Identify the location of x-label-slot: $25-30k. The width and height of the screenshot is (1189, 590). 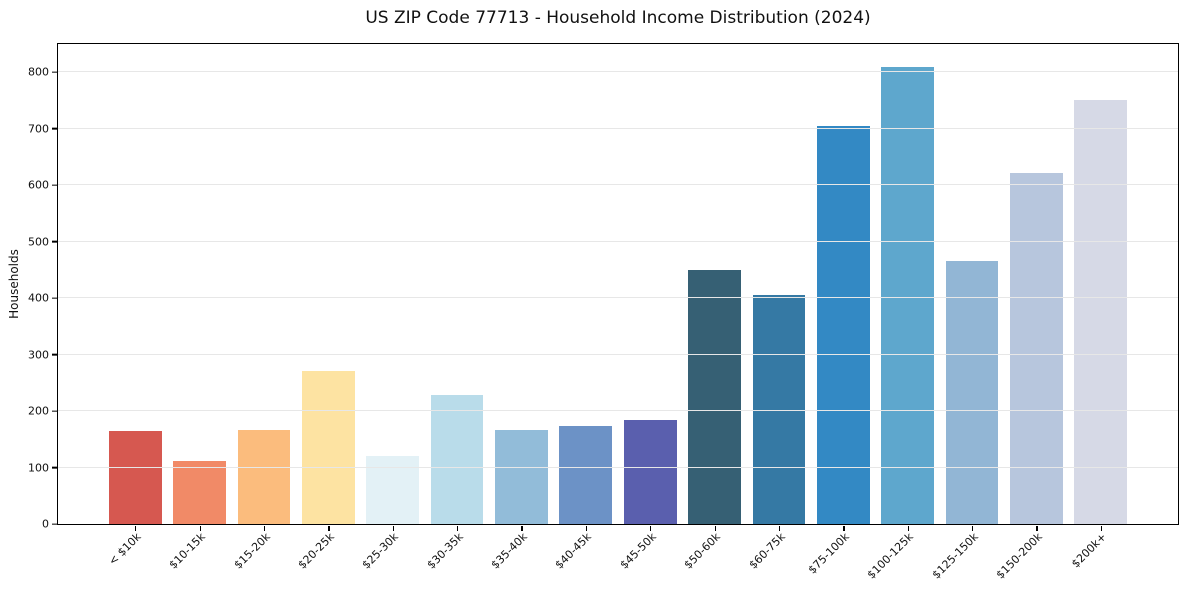
(392, 555).